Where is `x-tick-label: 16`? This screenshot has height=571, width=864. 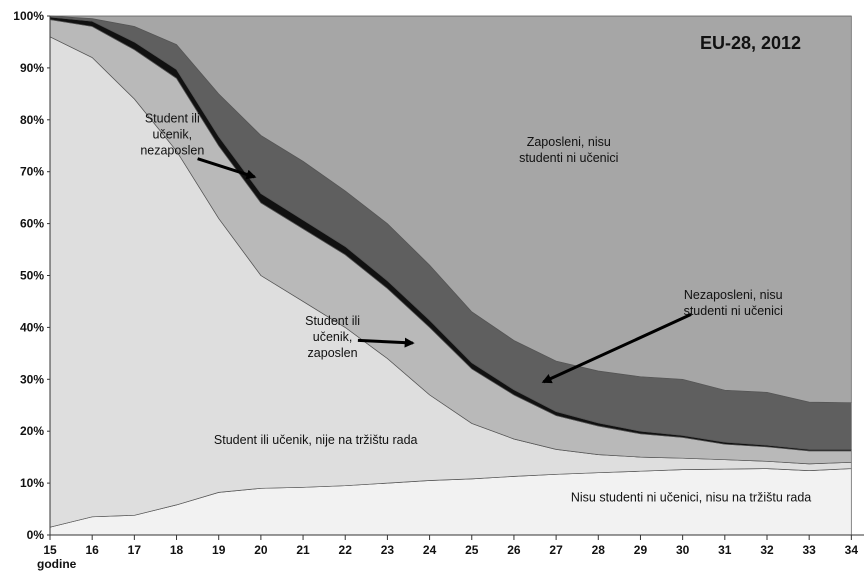
x-tick-label: 16 is located at coordinates (92, 550).